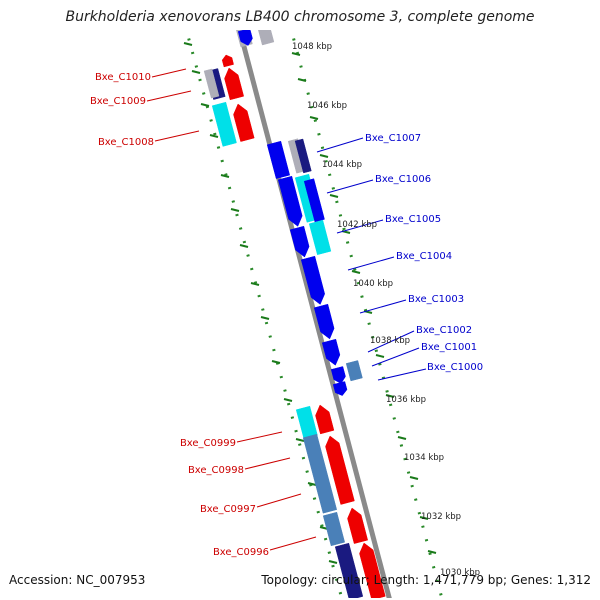 Image resolution: width=600 pixels, height=600 pixels. Describe the element at coordinates (216, 470) in the screenshot. I see `gene-label: Bxe_C0998` at that location.